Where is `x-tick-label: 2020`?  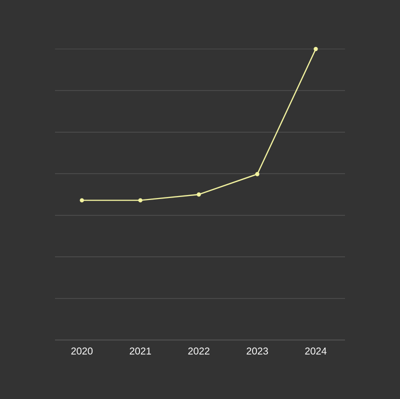 x-tick-label: 2020 is located at coordinates (82, 351).